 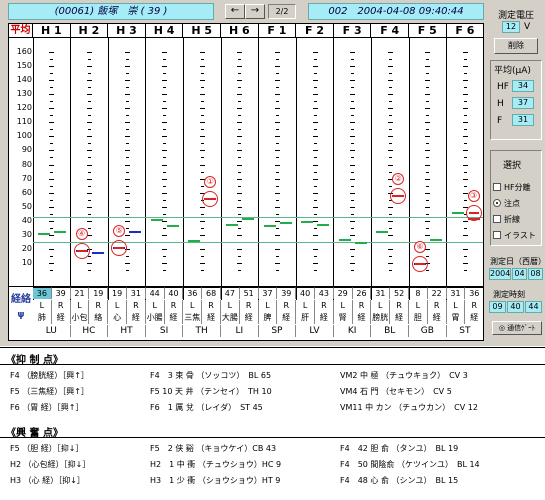 What do you see at coordinates (533, 307) in the screenshot?
I see `time-second: 44` at bounding box center [533, 307].